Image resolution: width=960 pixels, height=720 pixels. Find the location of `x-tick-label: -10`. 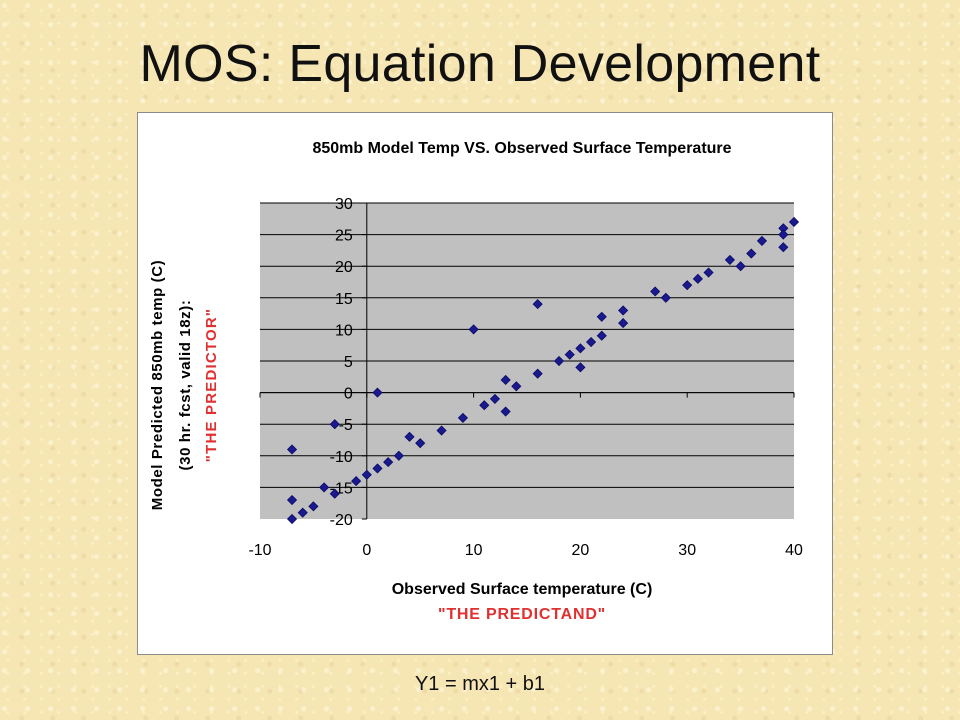

x-tick-label: -10 is located at coordinates (259, 550).